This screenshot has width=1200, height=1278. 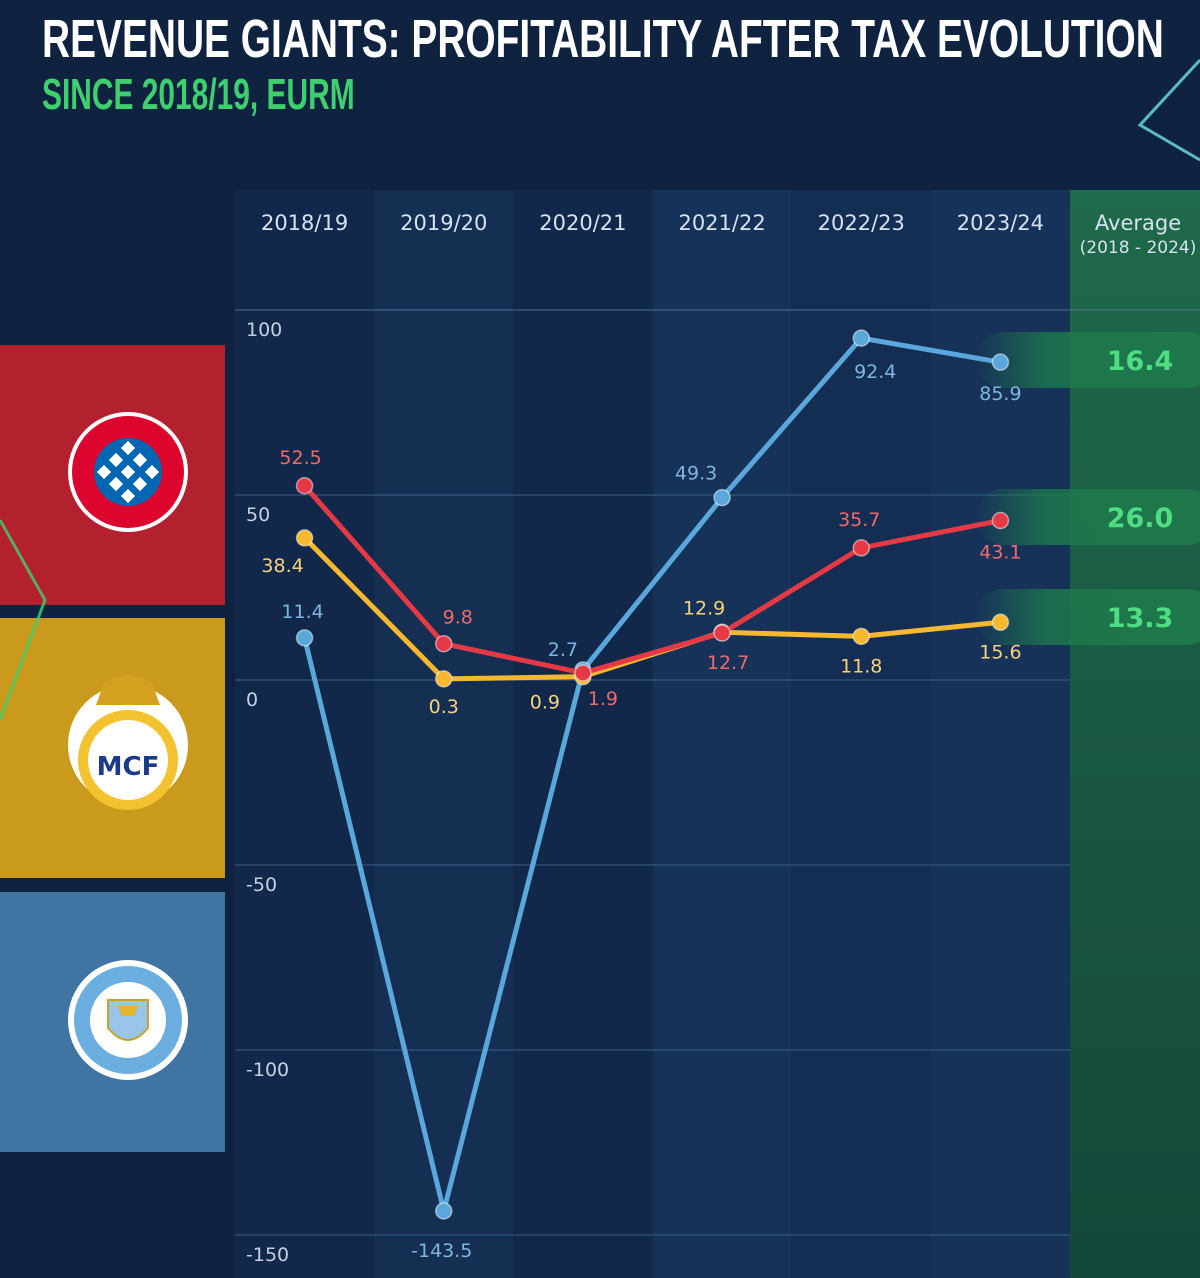 I want to click on average-header-range: (2018 - 2024), so click(x=1138, y=248).